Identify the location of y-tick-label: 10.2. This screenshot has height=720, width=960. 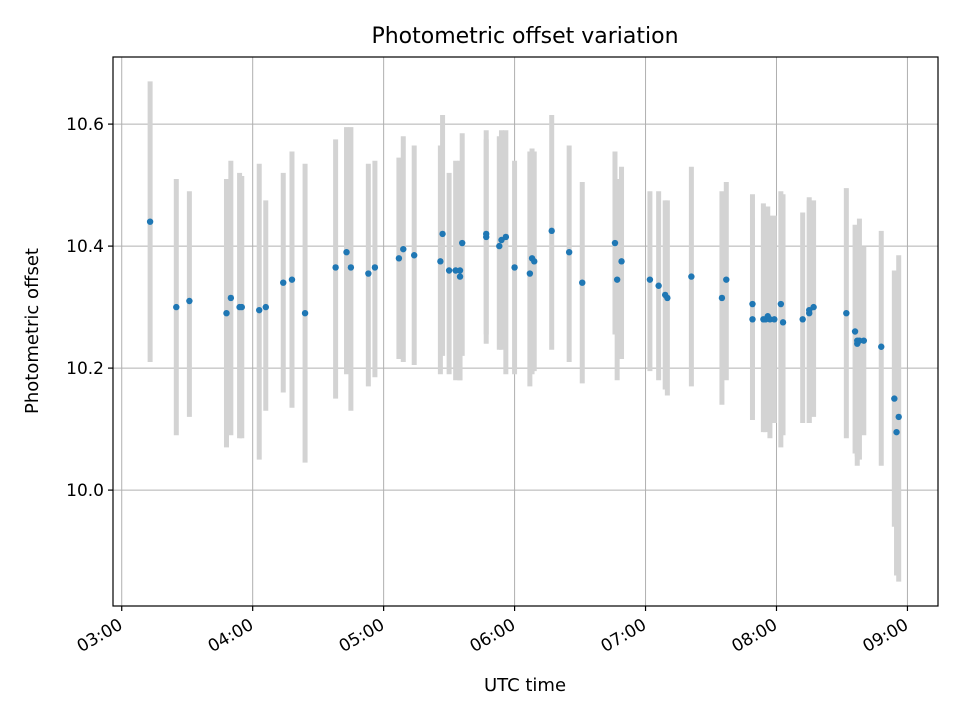
(85, 369).